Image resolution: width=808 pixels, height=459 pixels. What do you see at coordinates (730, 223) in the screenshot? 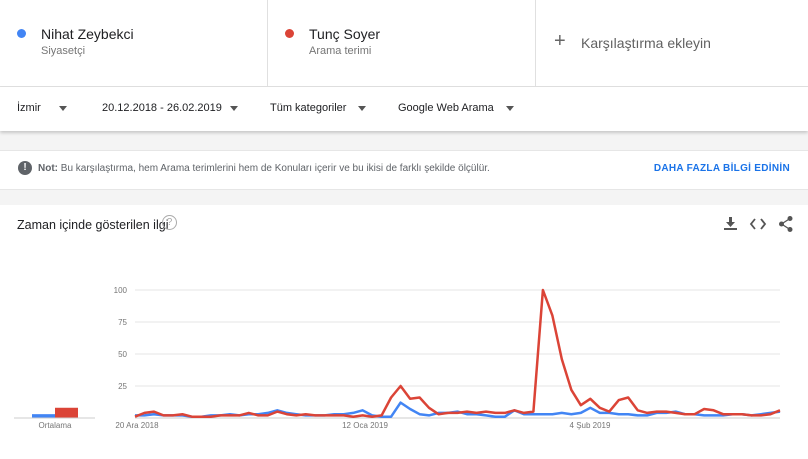
I see `download-icon` at bounding box center [730, 223].